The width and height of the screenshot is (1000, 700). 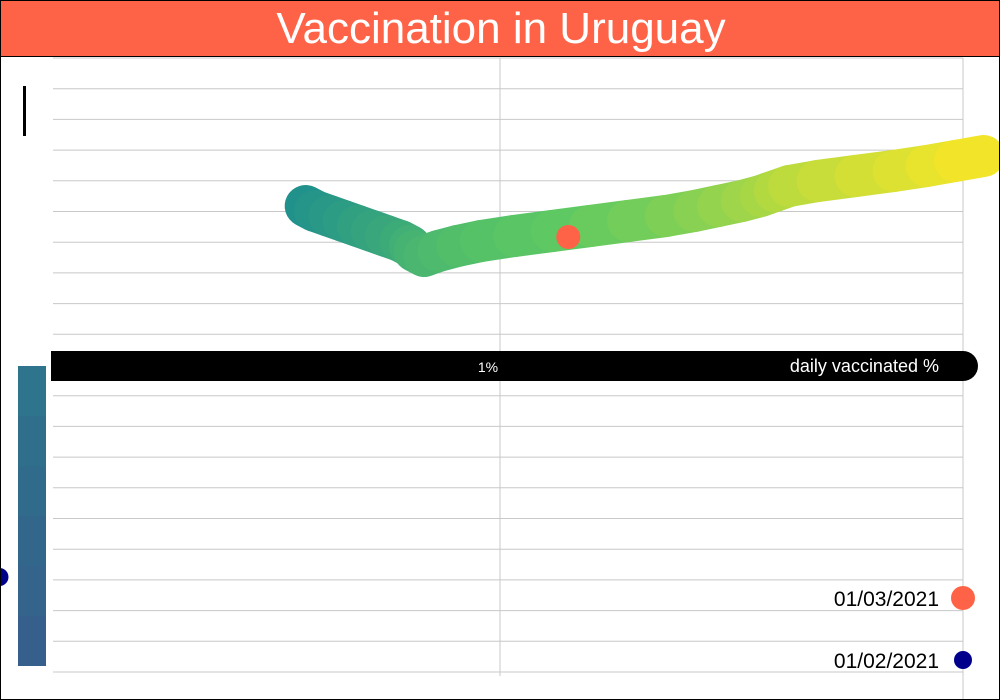 What do you see at coordinates (864, 366) in the screenshot?
I see `x-axis-label: daily vaccinated %` at bounding box center [864, 366].